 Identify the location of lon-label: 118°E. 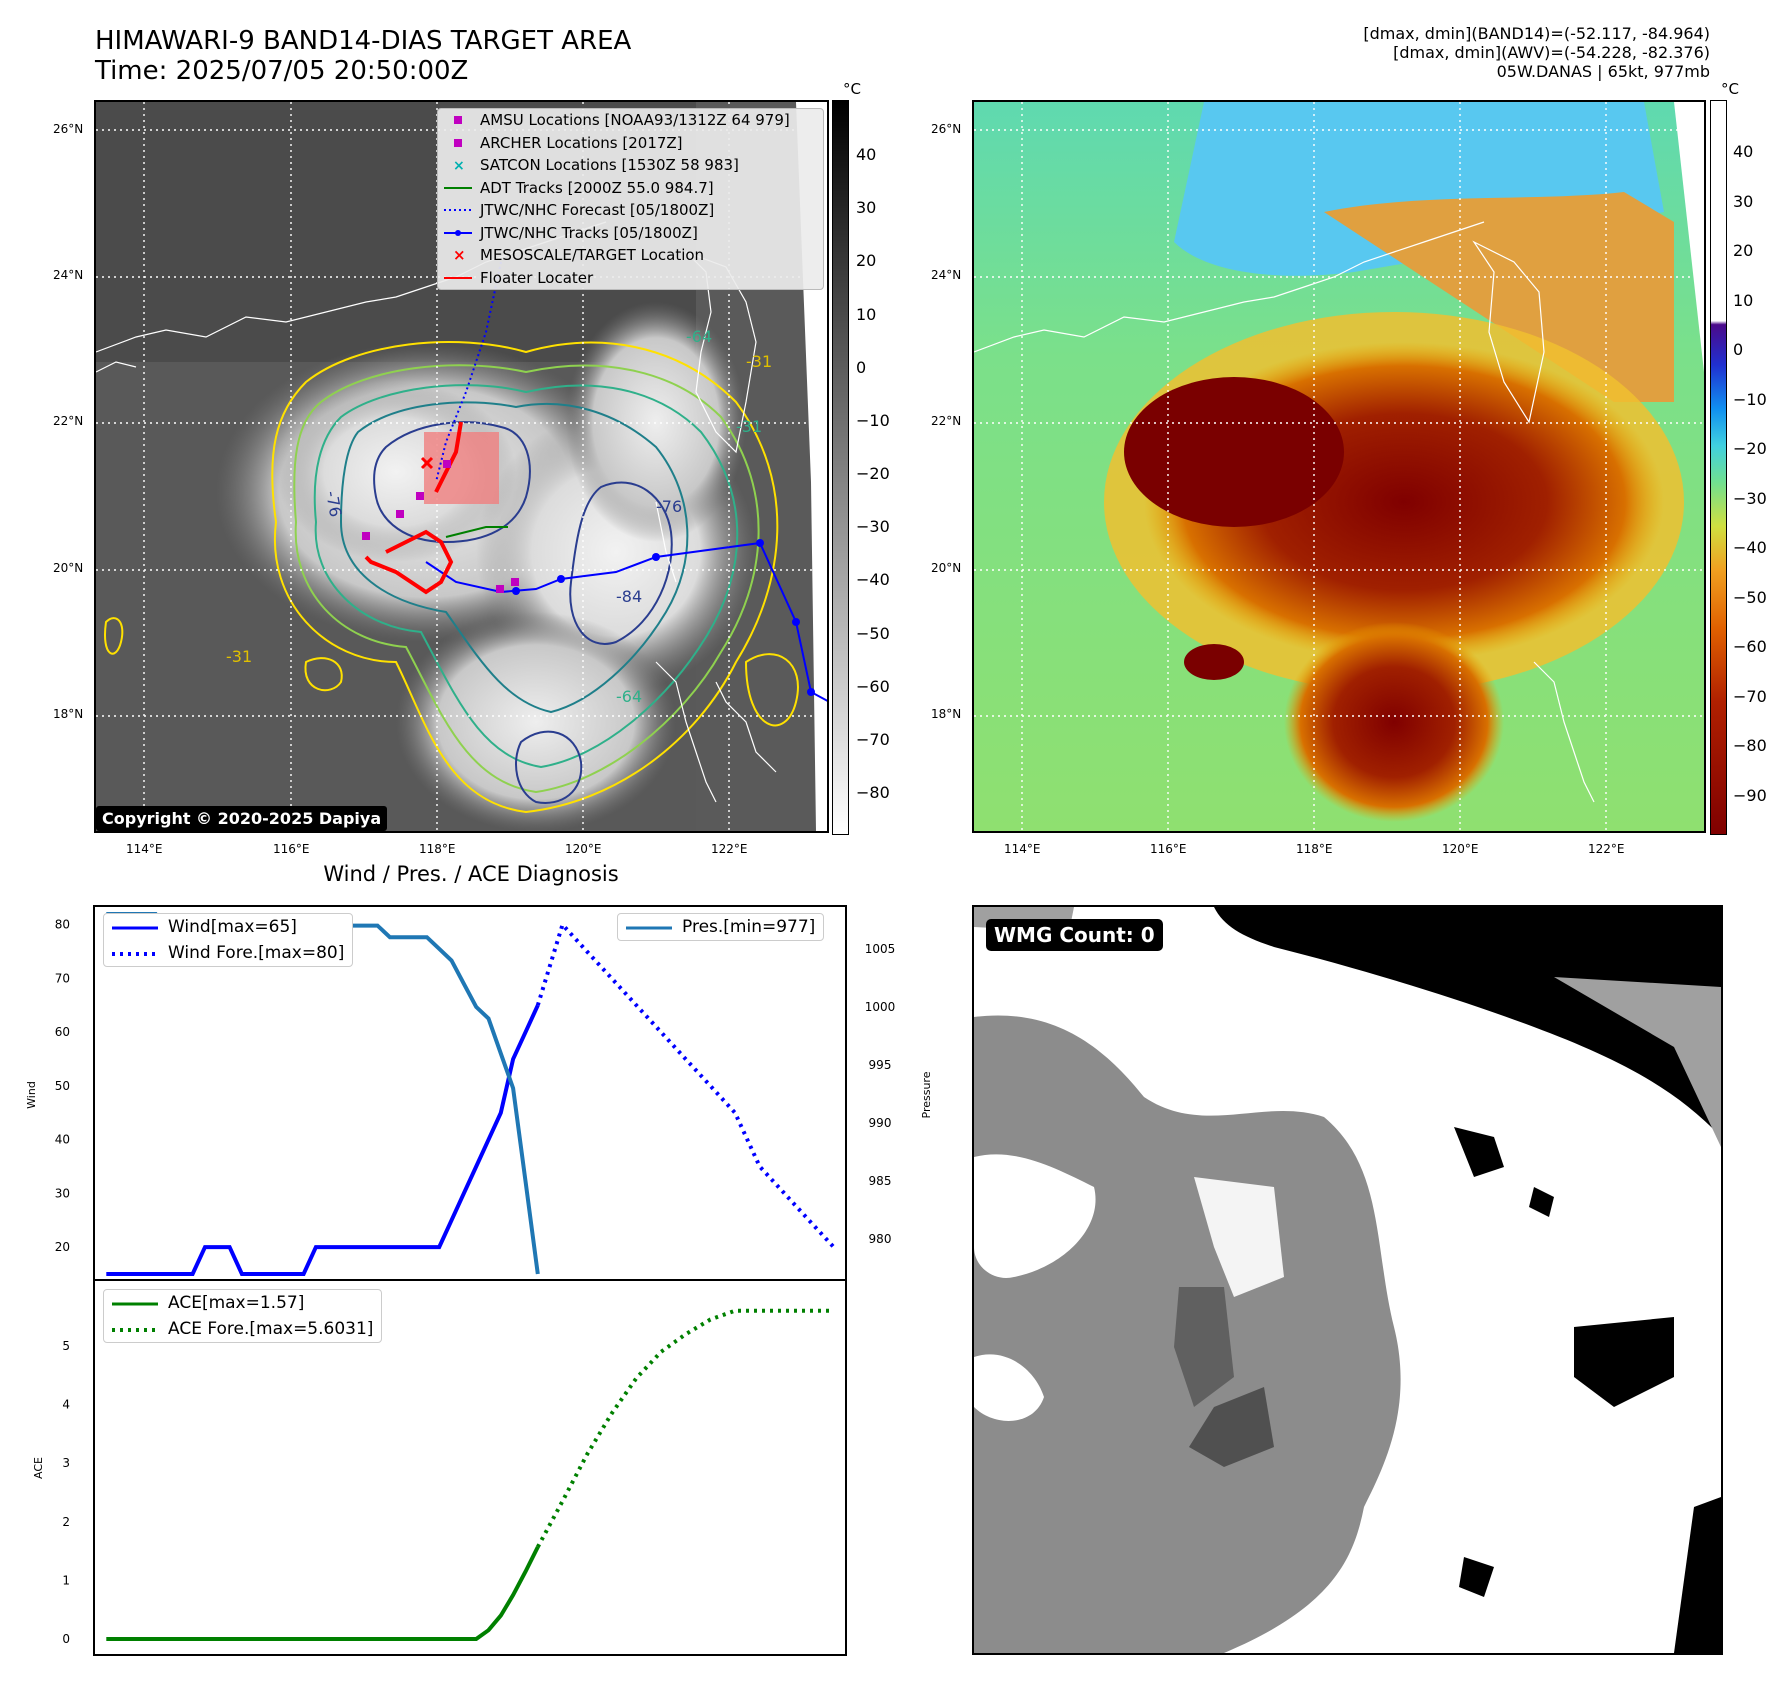
(437, 849).